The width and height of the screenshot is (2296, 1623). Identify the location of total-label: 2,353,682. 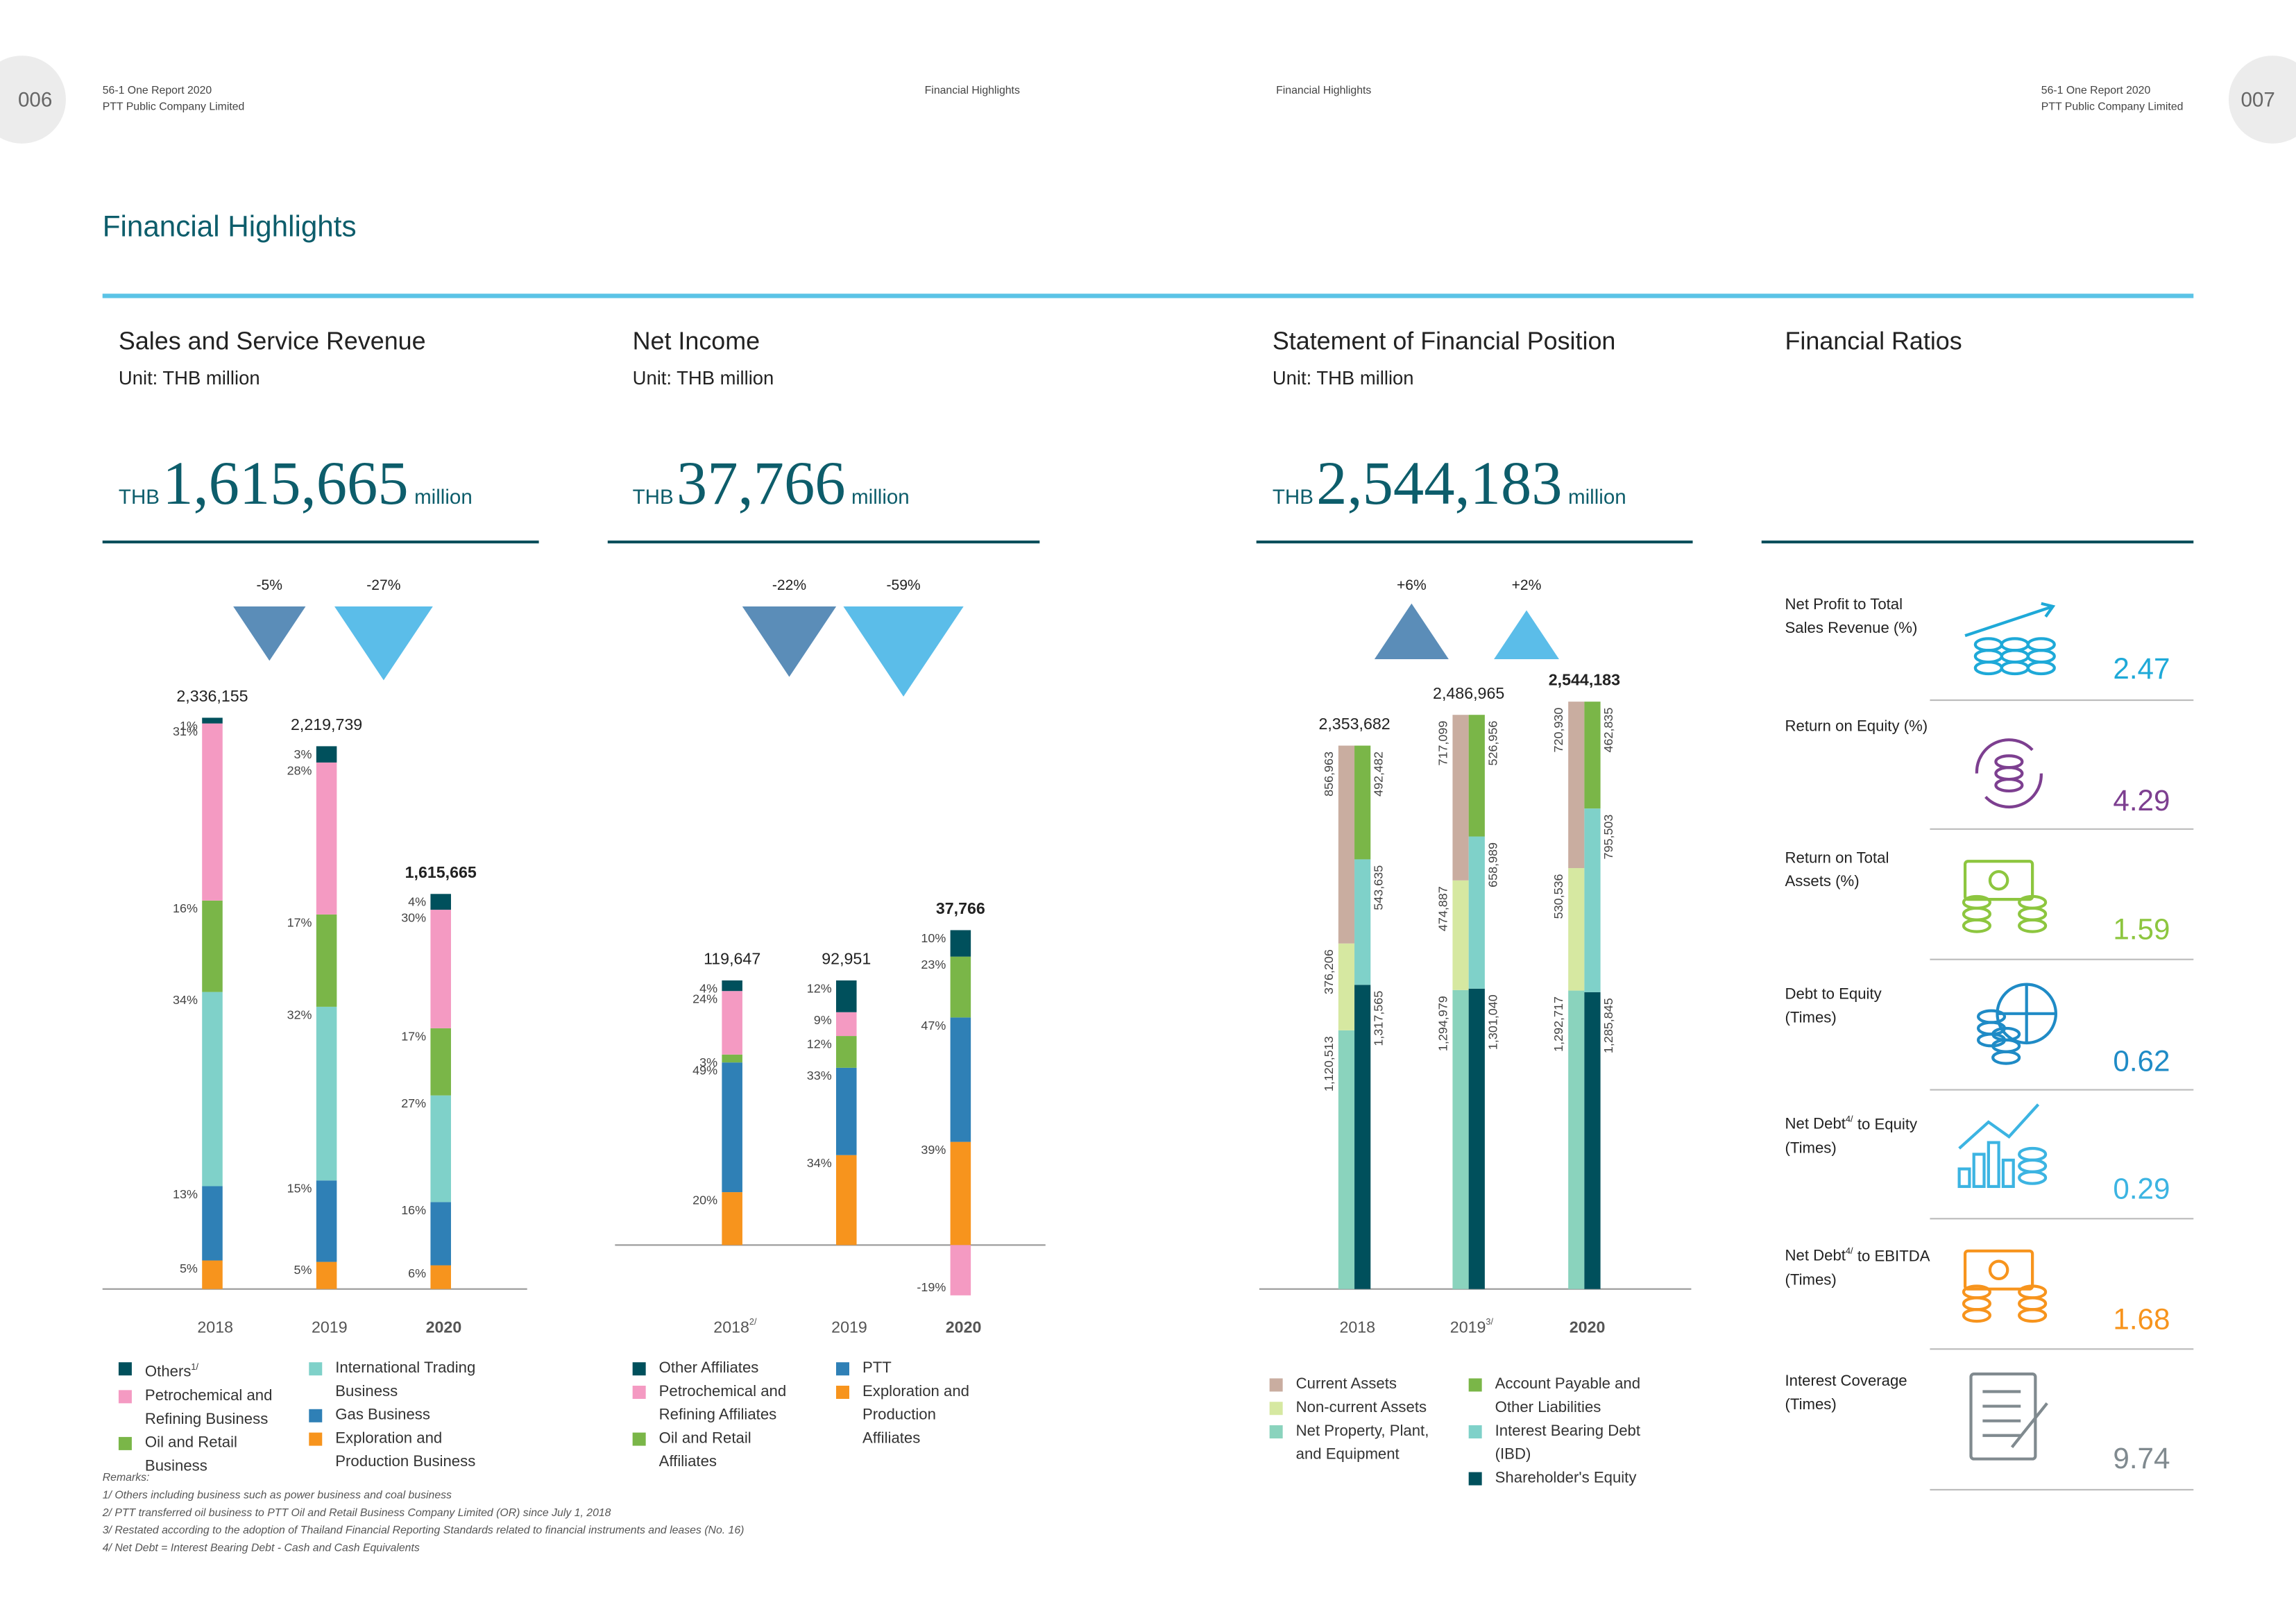
(1354, 724).